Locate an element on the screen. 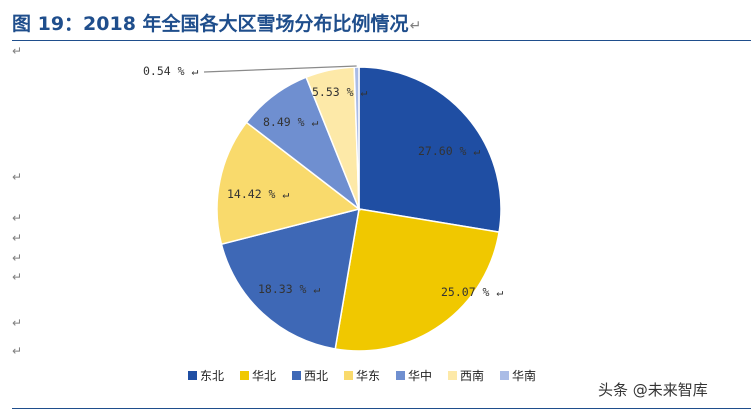 Image resolution: width=751 pixels, height=414 pixels. data-label-1: 27.60 % ↵ is located at coordinates (449, 151).